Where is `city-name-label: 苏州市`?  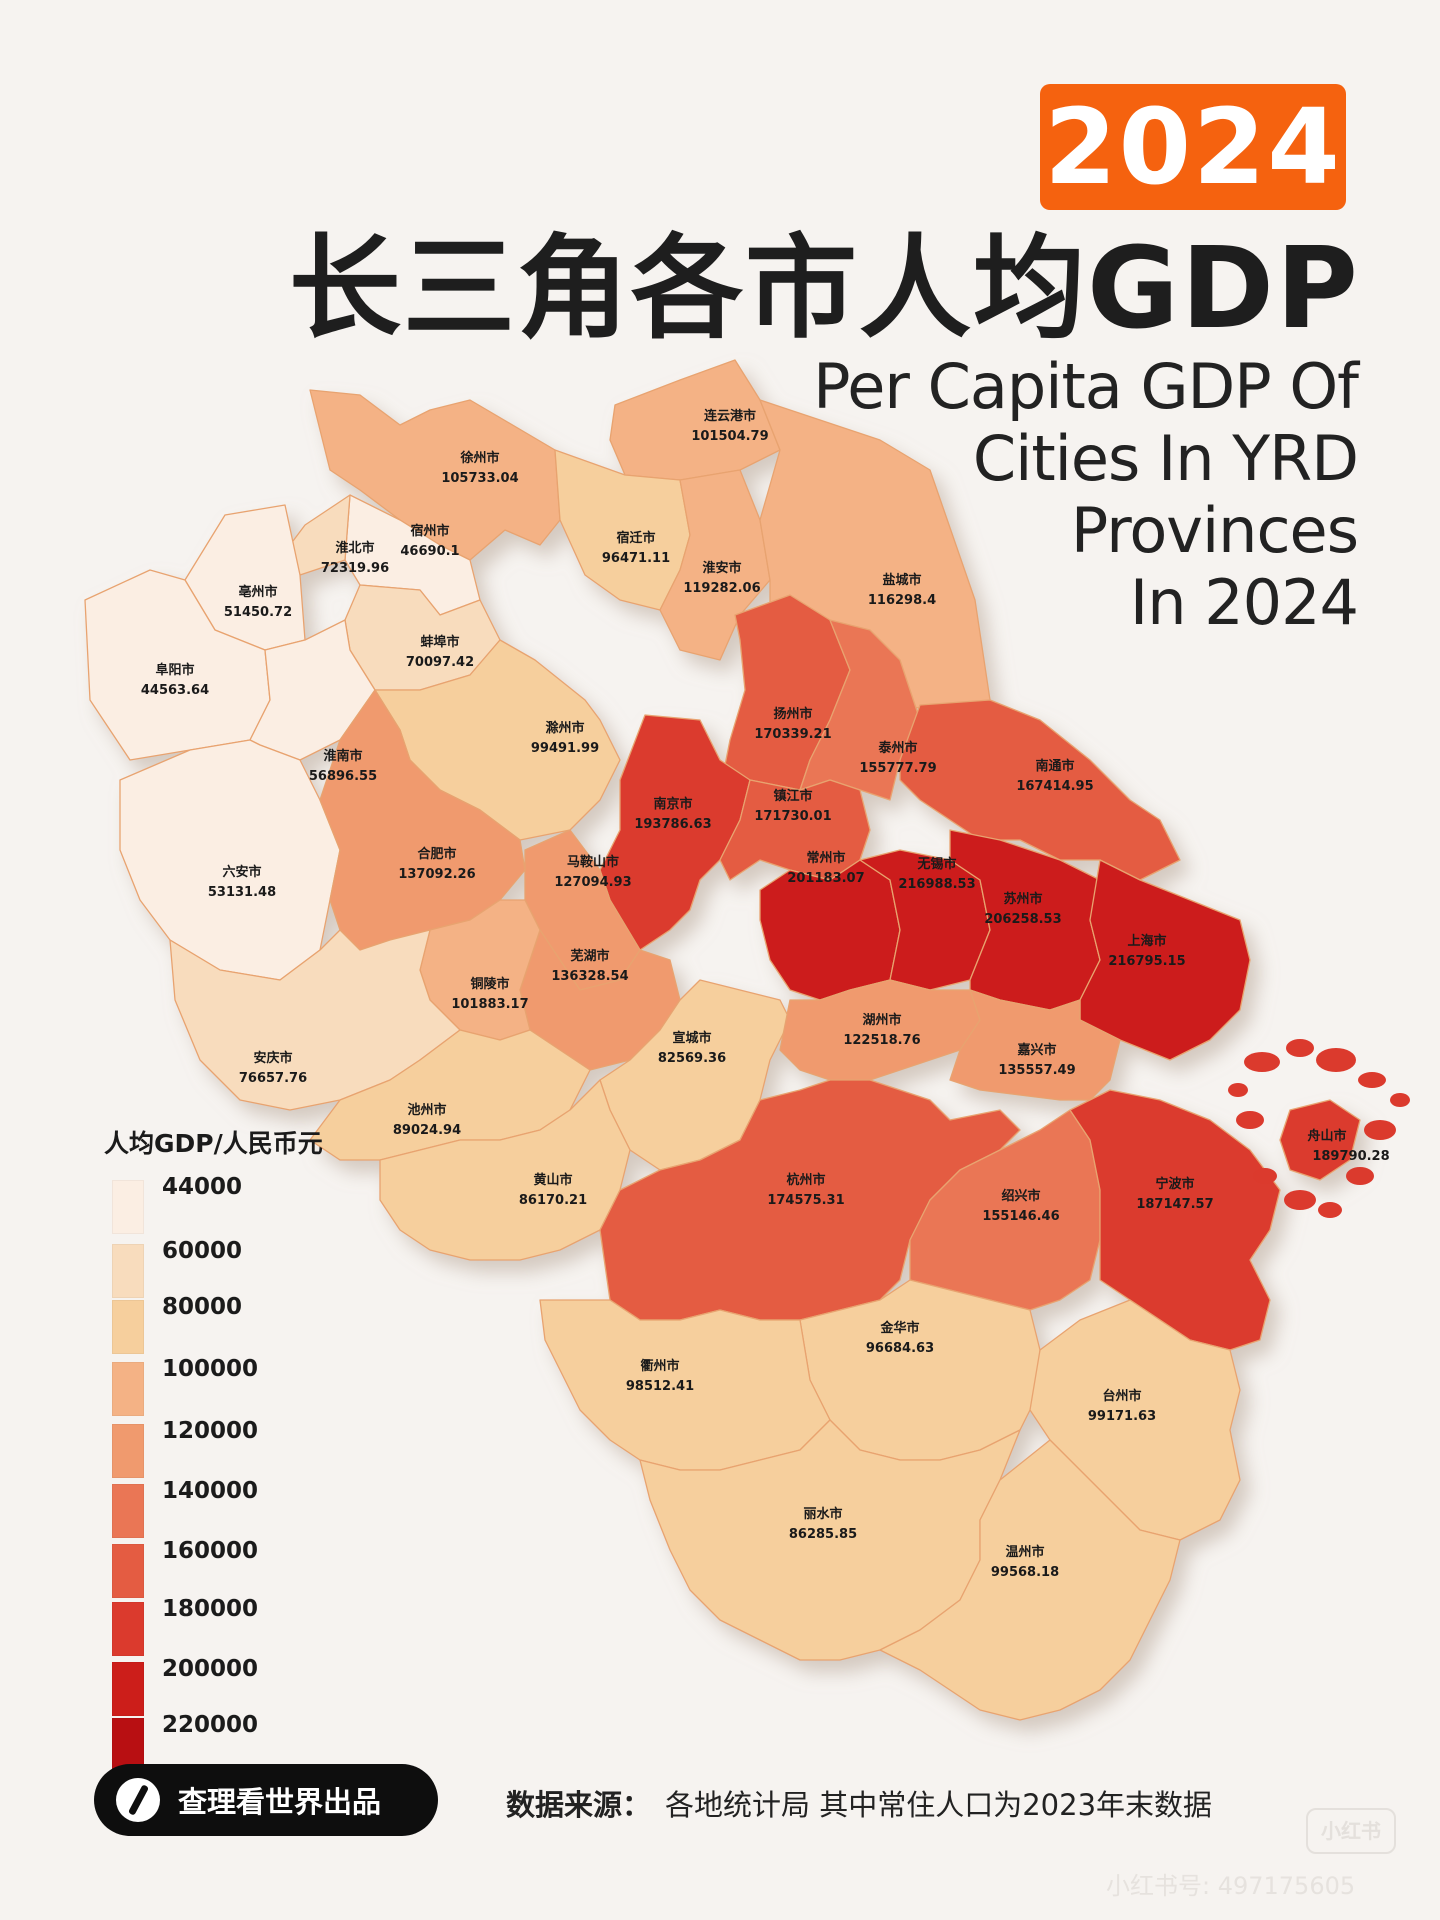
city-name-label: 苏州市 is located at coordinates (1022, 899).